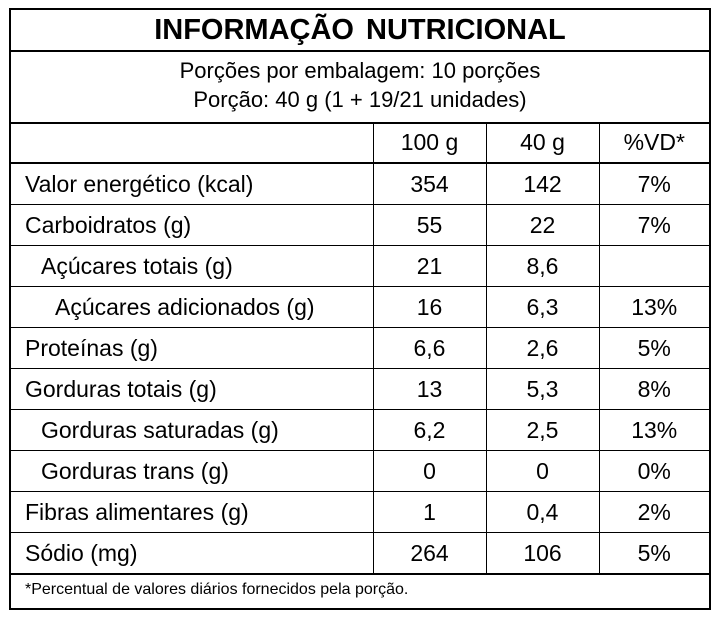  Describe the element at coordinates (653, 266) in the screenshot. I see `daily-value-percent` at that location.